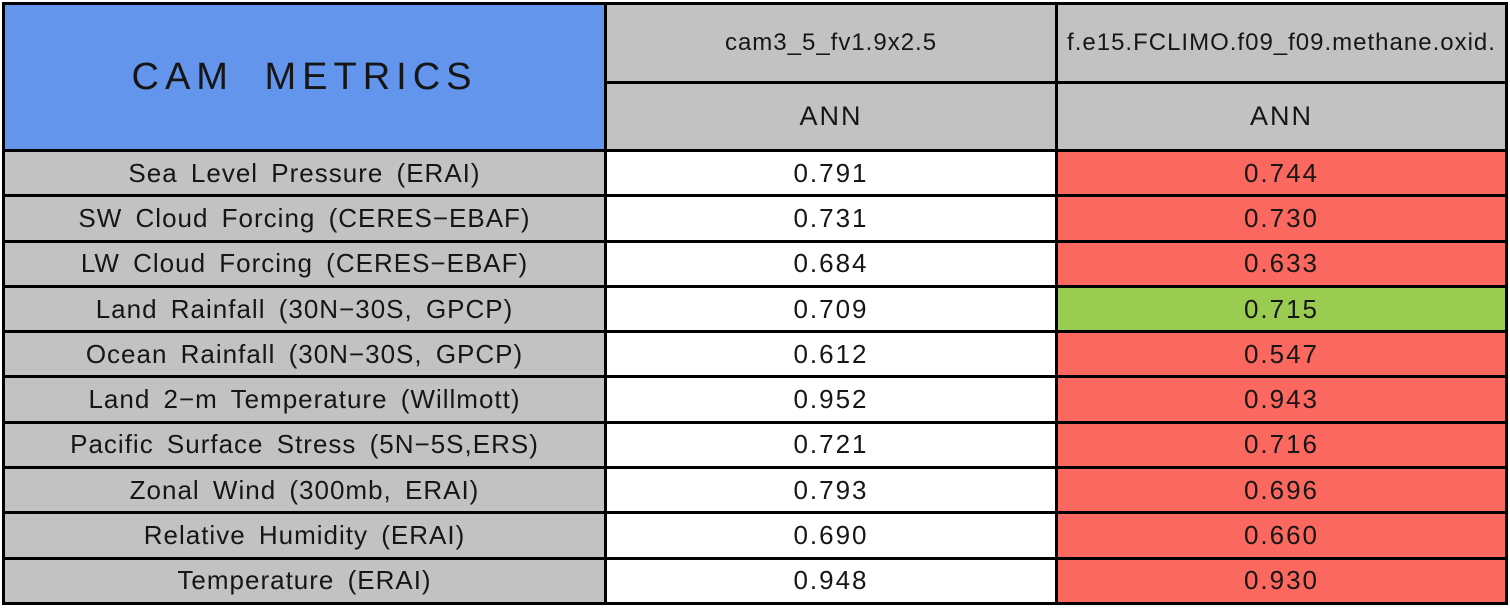 The image size is (1510, 611). Describe the element at coordinates (1281, 354) in the screenshot. I see `metric-value-model2: 0.547` at that location.